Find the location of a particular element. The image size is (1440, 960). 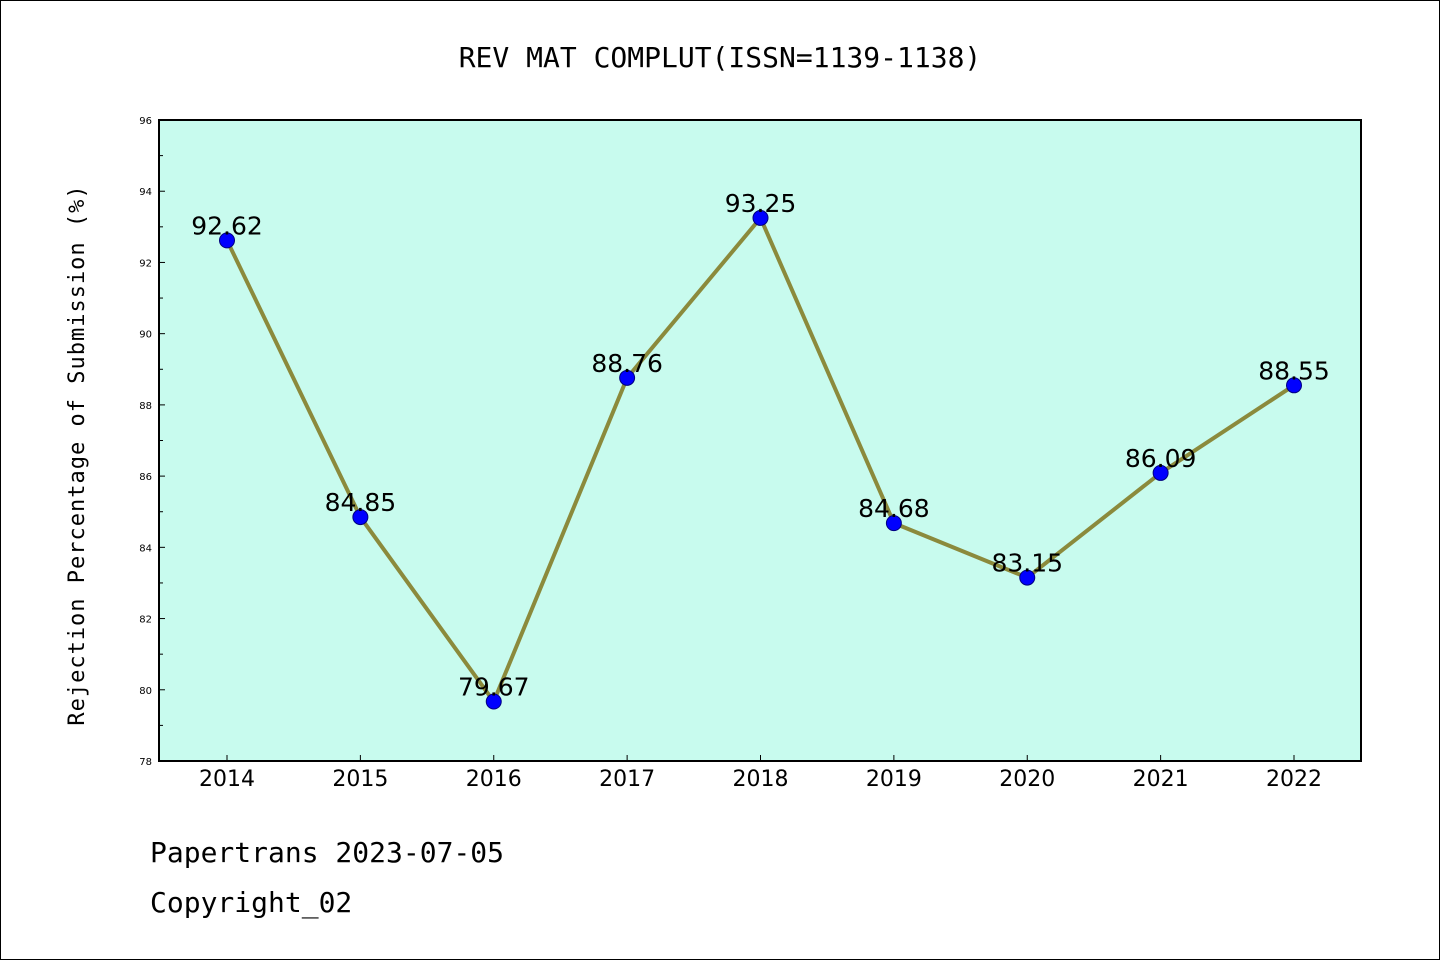

x-tick-label: 2015 is located at coordinates (360, 779).